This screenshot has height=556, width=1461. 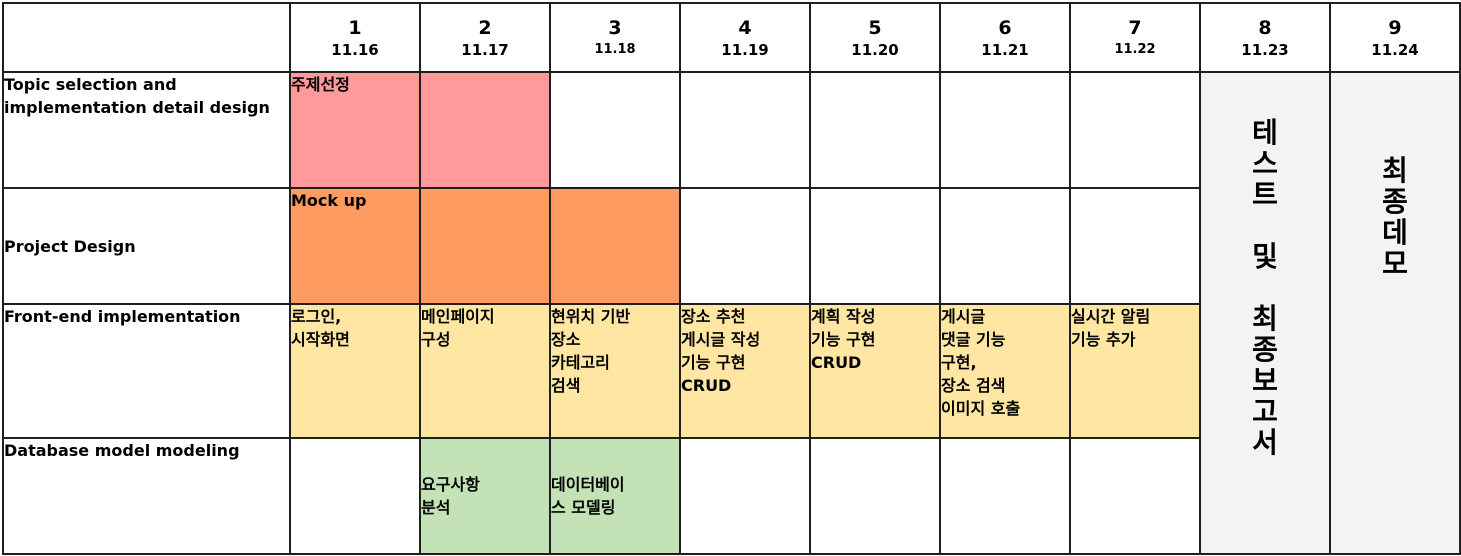 I want to click on row-label-database: Database model modeling, so click(x=146, y=496).